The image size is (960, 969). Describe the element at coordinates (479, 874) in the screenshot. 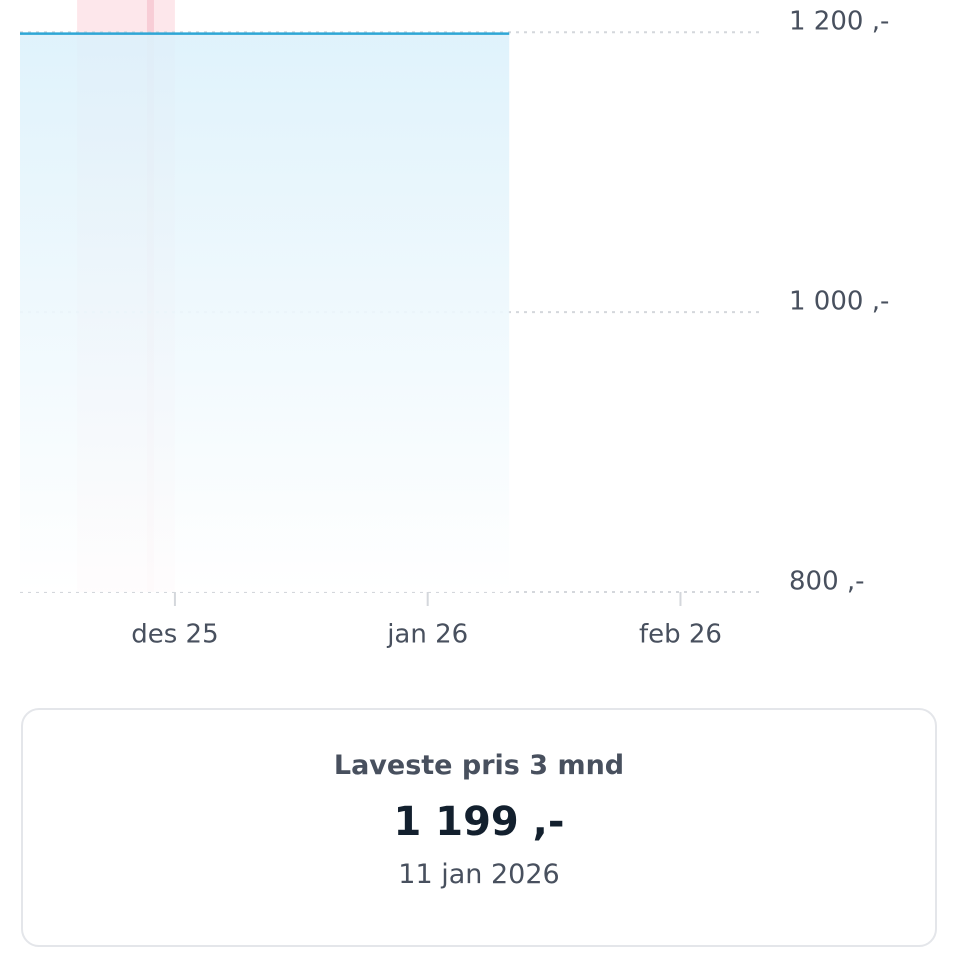

I see `card-date: 11 jan 2026` at that location.